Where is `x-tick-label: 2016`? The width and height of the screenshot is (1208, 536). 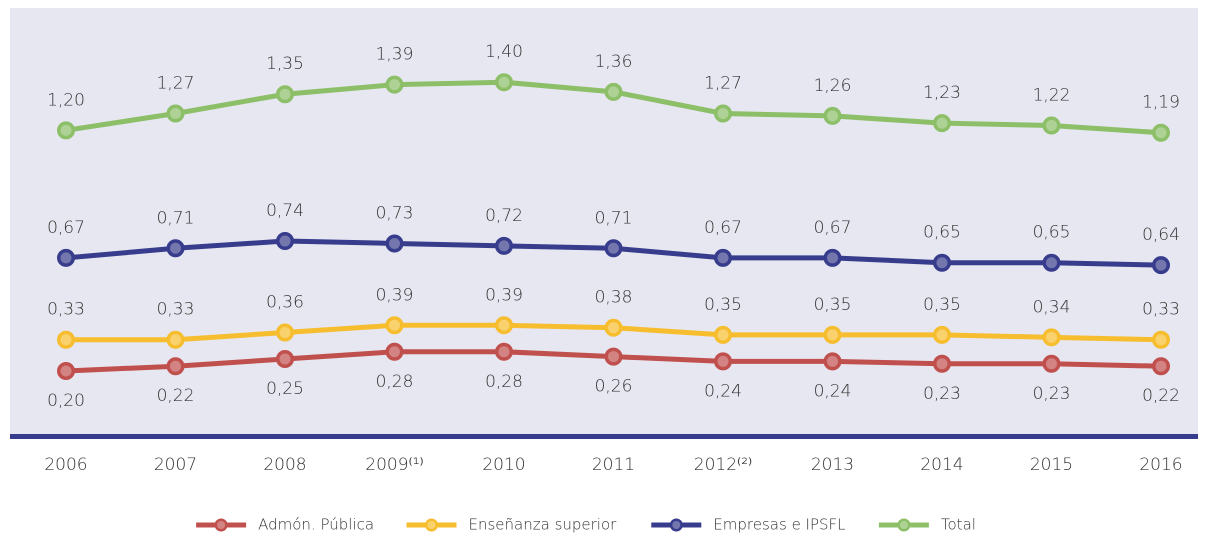
x-tick-label: 2016 is located at coordinates (1160, 465).